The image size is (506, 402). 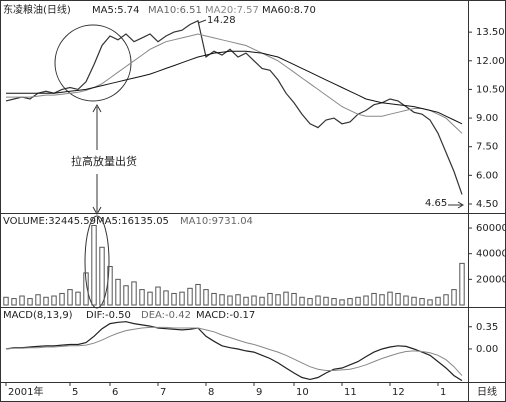 I want to click on x-tick-label: 1, so click(x=443, y=392).